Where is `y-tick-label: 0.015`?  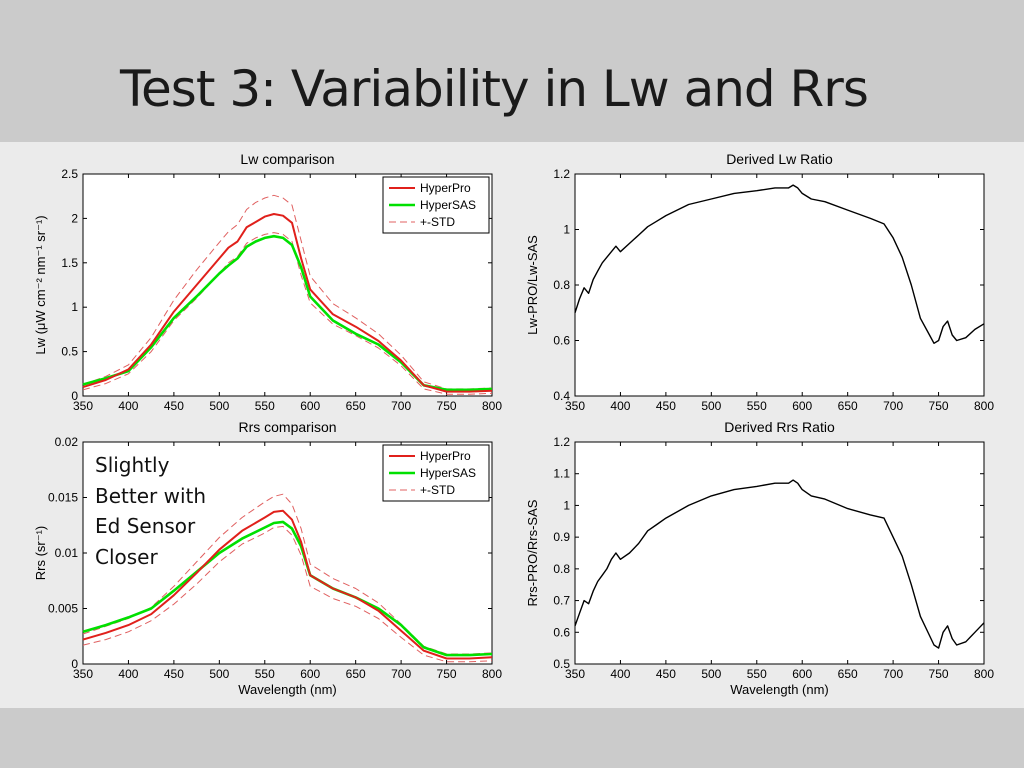
y-tick-label: 0.015 is located at coordinates (63, 498).